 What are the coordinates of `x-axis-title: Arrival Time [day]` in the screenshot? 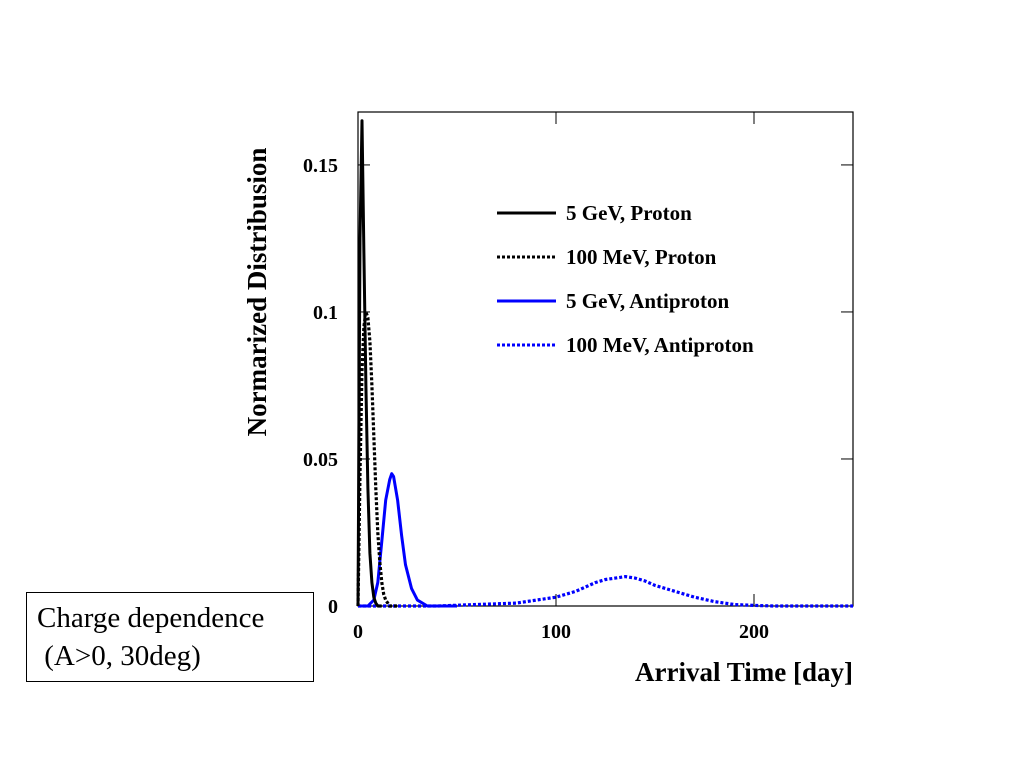 It's located at (744, 672).